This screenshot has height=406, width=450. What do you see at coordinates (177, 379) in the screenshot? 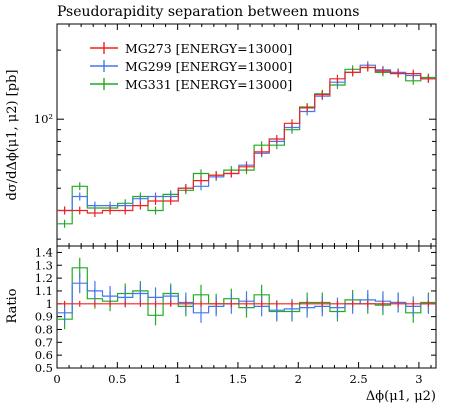
I see `x-tick-label: 1` at bounding box center [177, 379].